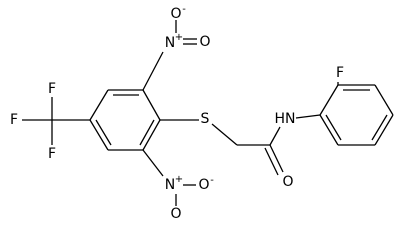  I want to click on atom: S, so click(205, 119).